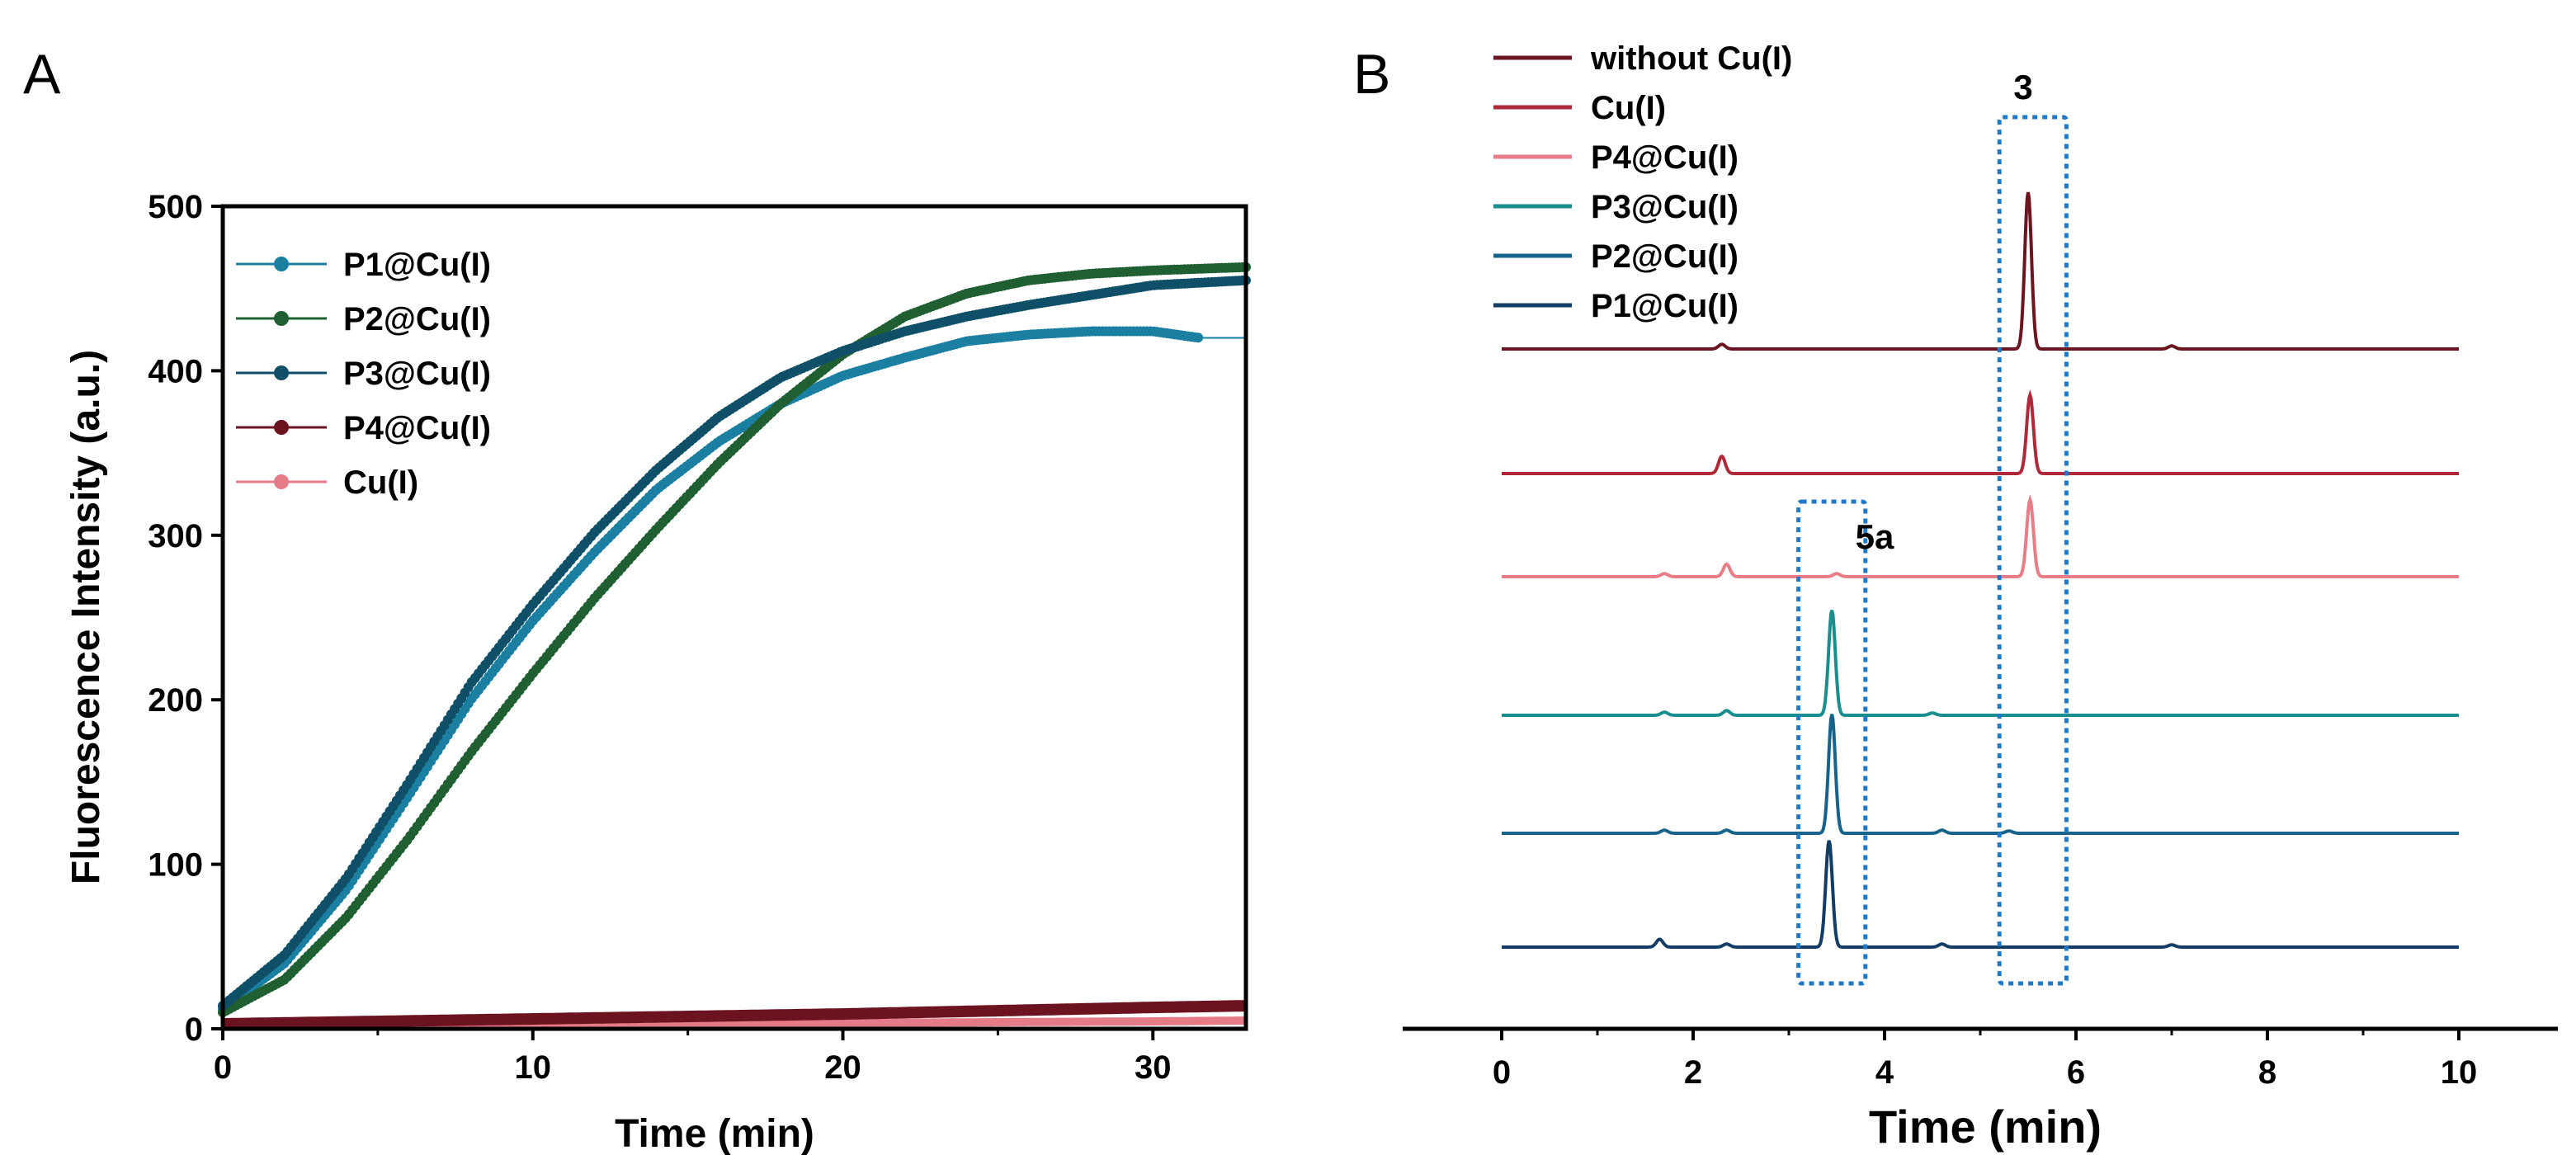 The width and height of the screenshot is (2576, 1174). I want to click on panel-b-annotation-boxes: 3 5a, so click(1932, 527).